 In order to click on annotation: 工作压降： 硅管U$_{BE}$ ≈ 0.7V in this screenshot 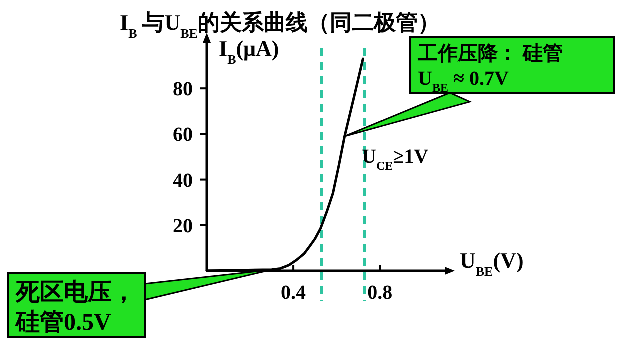, I will do `click(490, 69)`.